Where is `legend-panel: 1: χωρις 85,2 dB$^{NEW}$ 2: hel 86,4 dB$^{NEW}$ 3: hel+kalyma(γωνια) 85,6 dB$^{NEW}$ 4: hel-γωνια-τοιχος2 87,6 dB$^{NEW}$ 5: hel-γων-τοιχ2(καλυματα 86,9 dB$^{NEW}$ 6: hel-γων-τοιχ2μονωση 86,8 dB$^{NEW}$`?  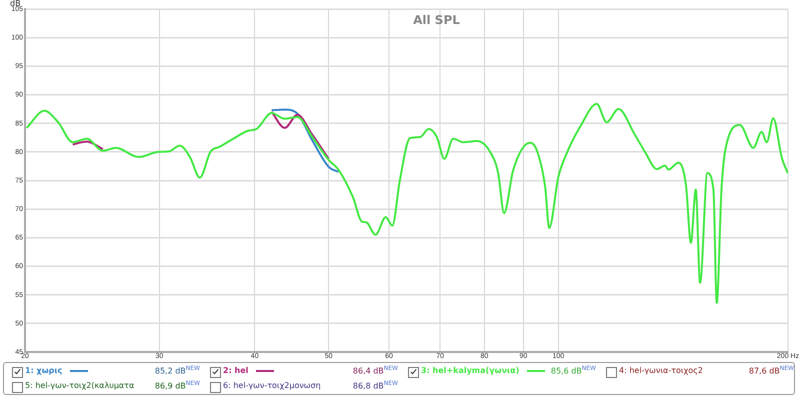
legend-panel: 1: χωρις 85,2 dB$^{NEW}$ 2: hel 86,4 dB$^{NEW}$ 3: hel+kalyma(γωνια) 85,6 dB$^{NEW}$ 4: hel-γωνια-τοιχος2 87,6 dB$^{NEW}$ 5: hel-γων-τοιχ2(καλυματα 86,9 dB$^{NEW}$ 6: hel-γων-τοιχ2μονωση 86,8 dB$^{NEW}$ is located at coordinates (399, 378).